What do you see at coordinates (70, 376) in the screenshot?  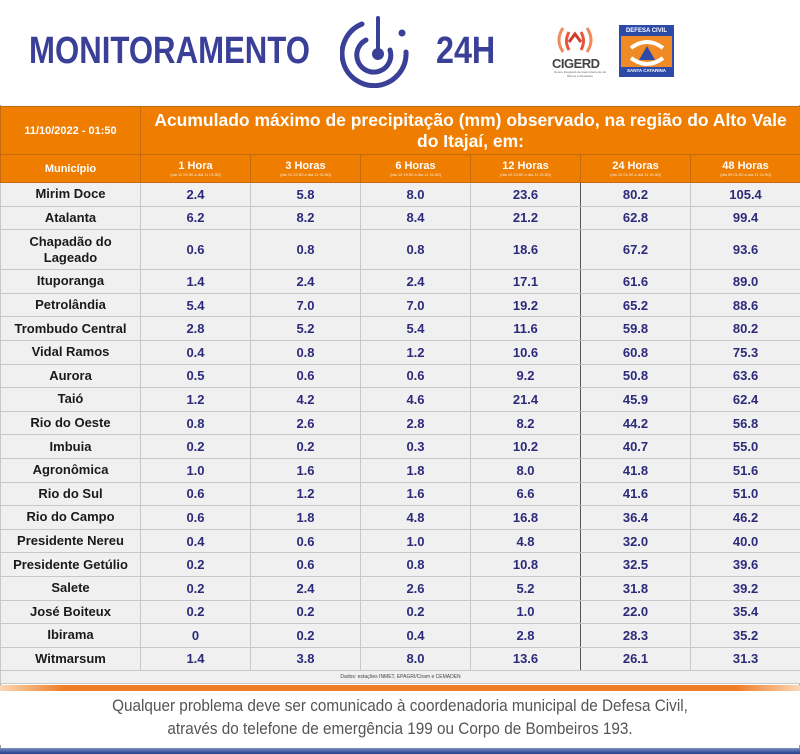 I see `municipio-cell: Aurora` at bounding box center [70, 376].